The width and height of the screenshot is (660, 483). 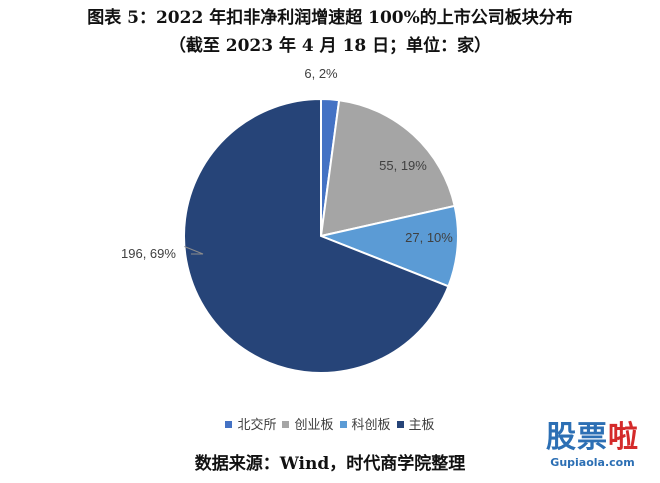 I want to click on watermark-text-accent: 啦, so click(x=623, y=437).